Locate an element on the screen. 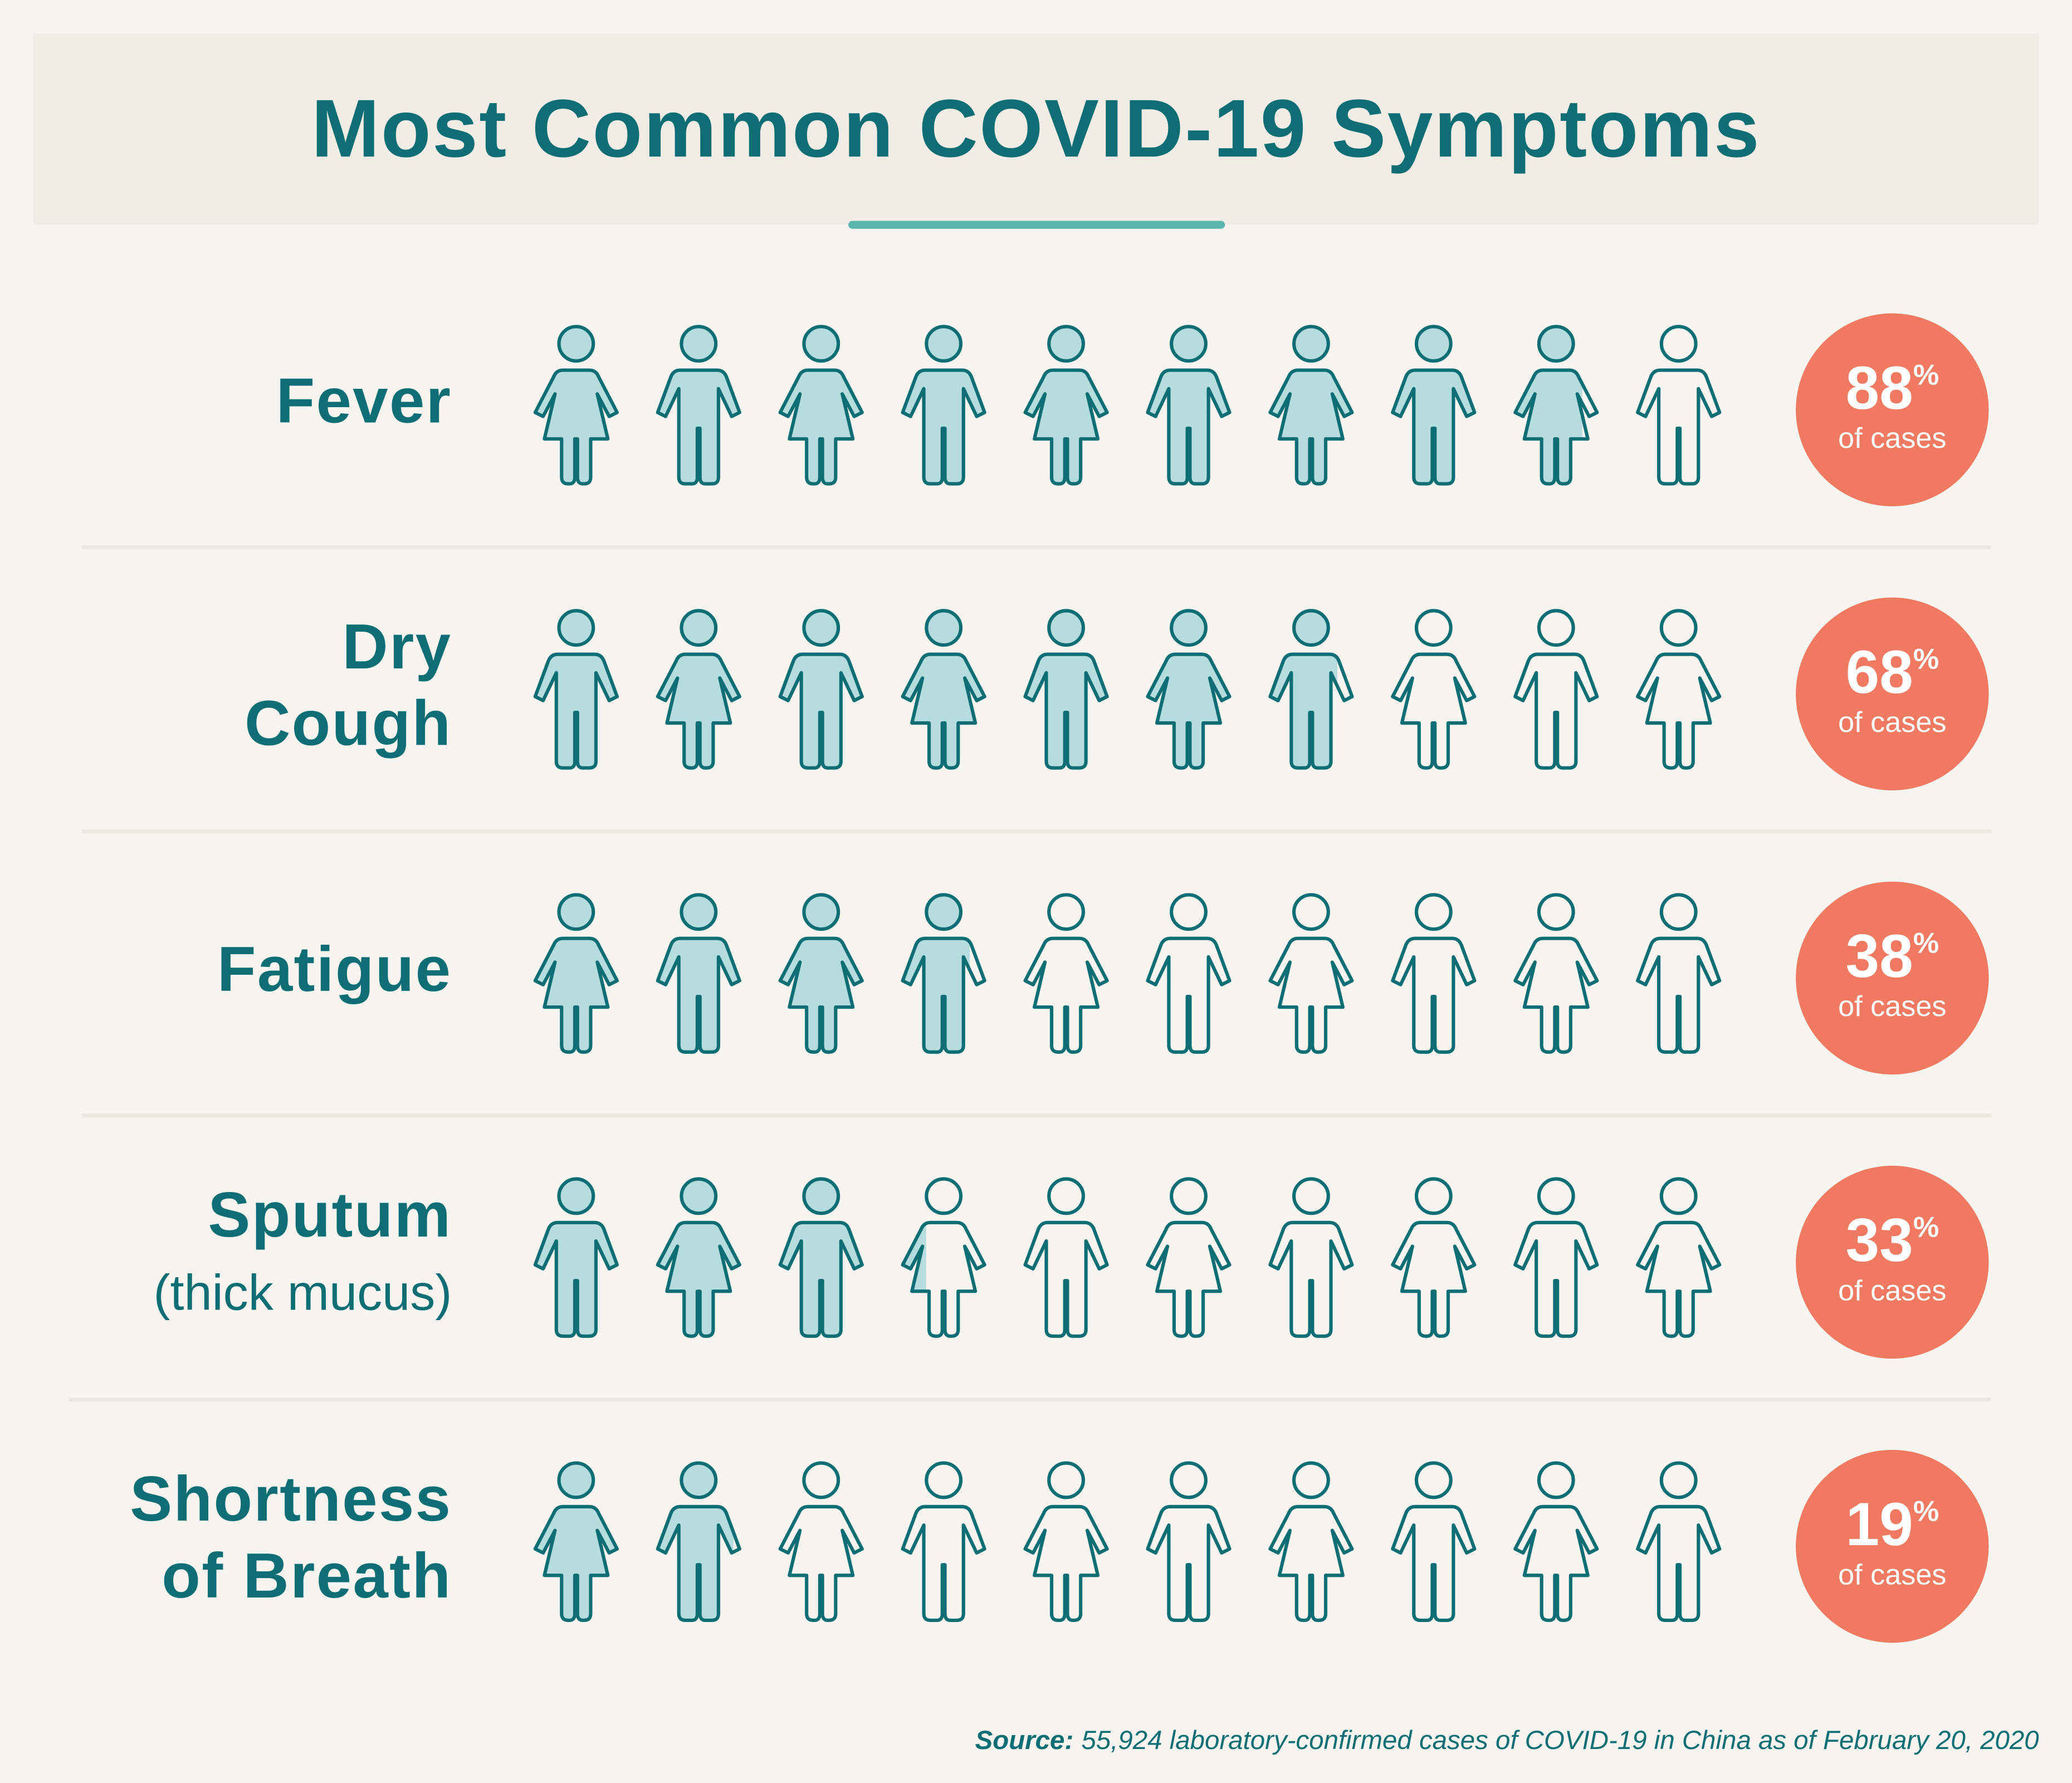 The image size is (2072, 1783). value-number: 19 is located at coordinates (1879, 1525).